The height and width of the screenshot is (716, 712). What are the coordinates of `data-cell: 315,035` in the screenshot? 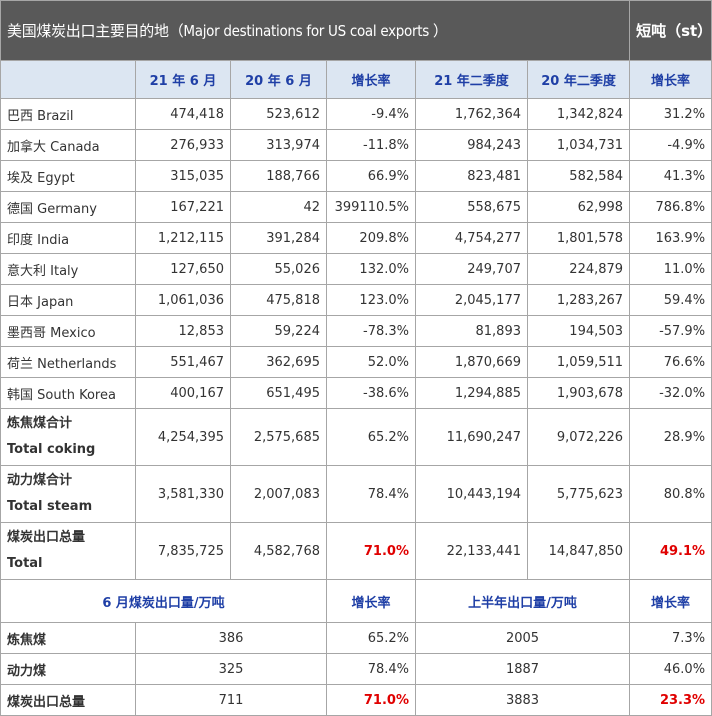 It's located at (183, 176).